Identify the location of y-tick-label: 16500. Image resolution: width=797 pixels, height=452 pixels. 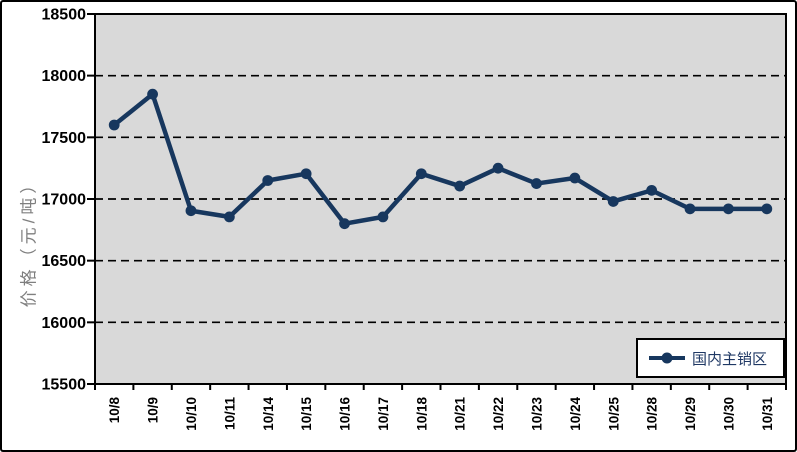
(64, 261).